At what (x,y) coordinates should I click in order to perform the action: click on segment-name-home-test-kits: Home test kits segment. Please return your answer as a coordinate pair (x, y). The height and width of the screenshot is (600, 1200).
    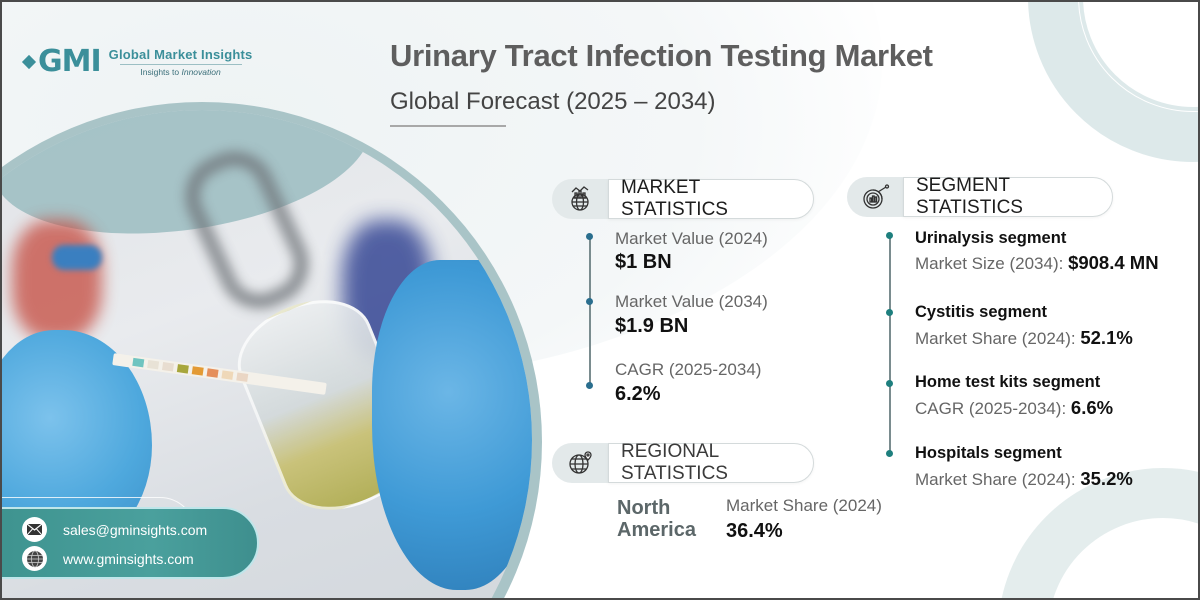
    Looking at the image, I should click on (1008, 382).